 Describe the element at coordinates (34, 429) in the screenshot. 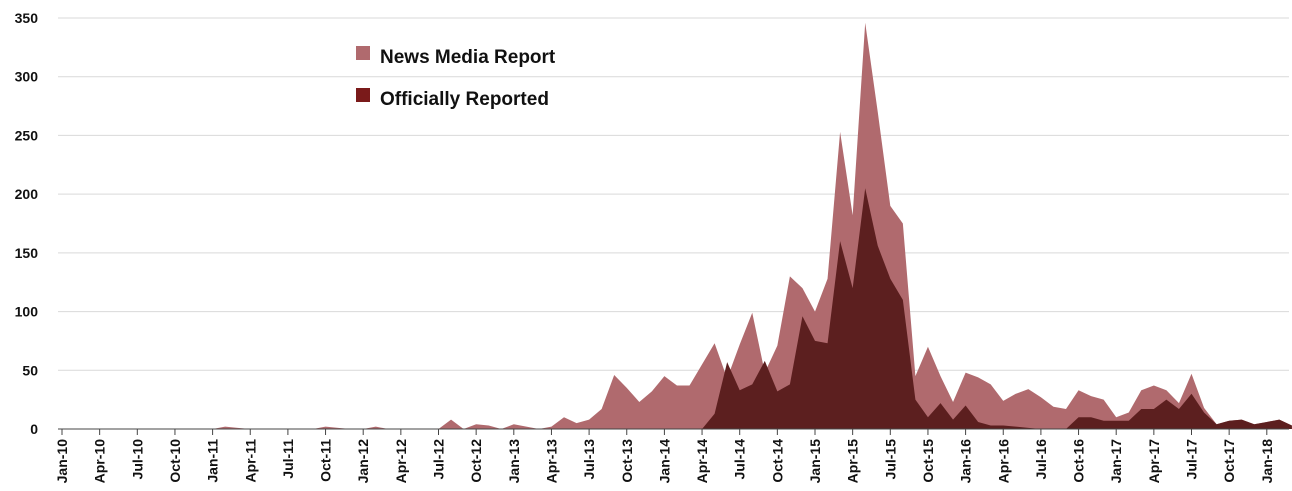

I see `y-tick-label: 0` at that location.